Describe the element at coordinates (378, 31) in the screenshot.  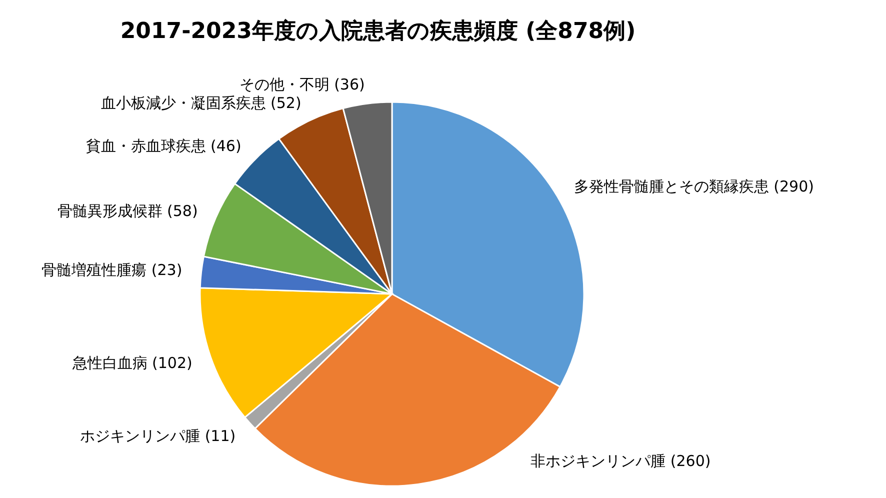
I see `title: 2017-2023年度の入院患者の疾患頻度 (全878例)` at that location.